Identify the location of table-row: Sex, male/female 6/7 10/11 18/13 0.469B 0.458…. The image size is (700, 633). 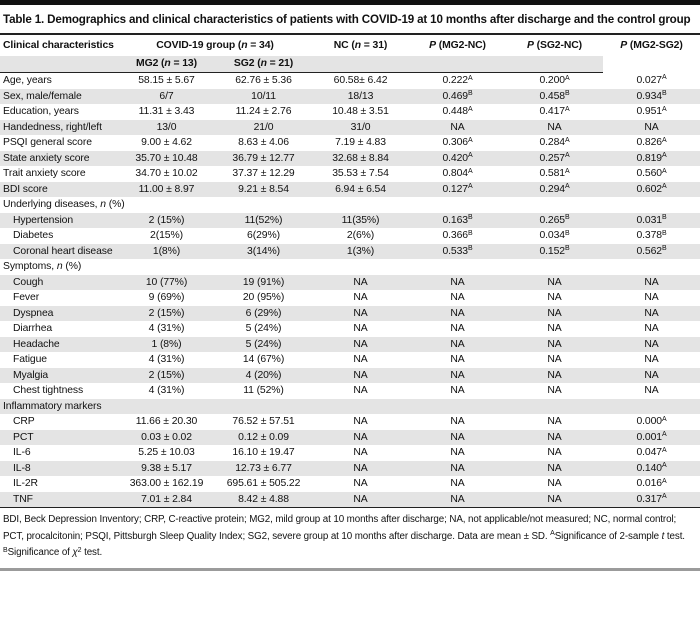
(350, 96).